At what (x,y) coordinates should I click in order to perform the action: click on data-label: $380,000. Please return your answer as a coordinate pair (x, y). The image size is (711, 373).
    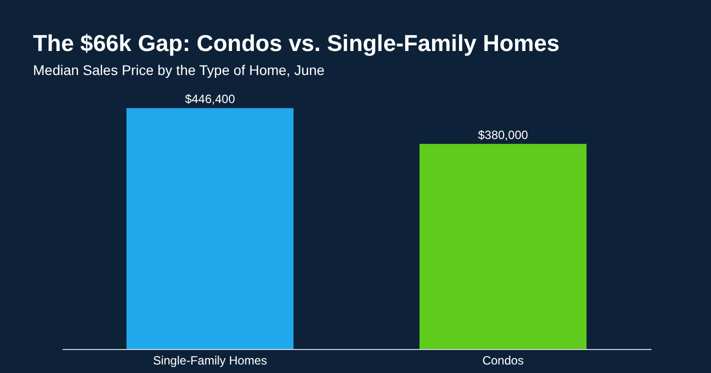
    Looking at the image, I should click on (503, 135).